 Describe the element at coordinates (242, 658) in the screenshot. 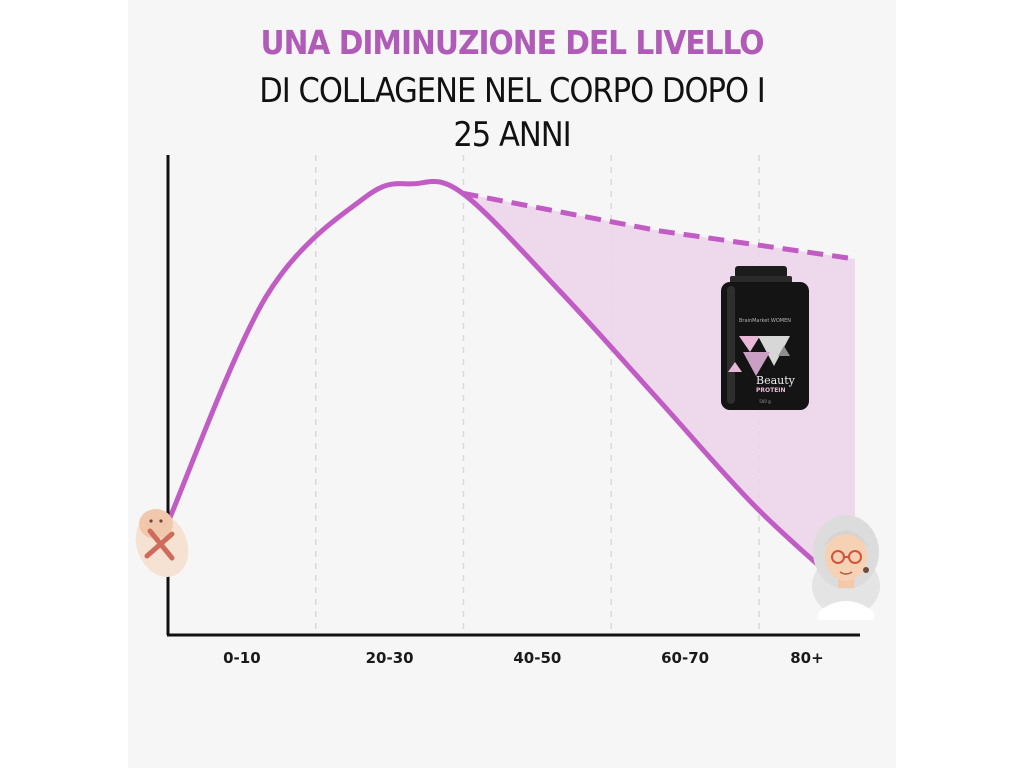

I see `x-tick-label: 0-10` at that location.